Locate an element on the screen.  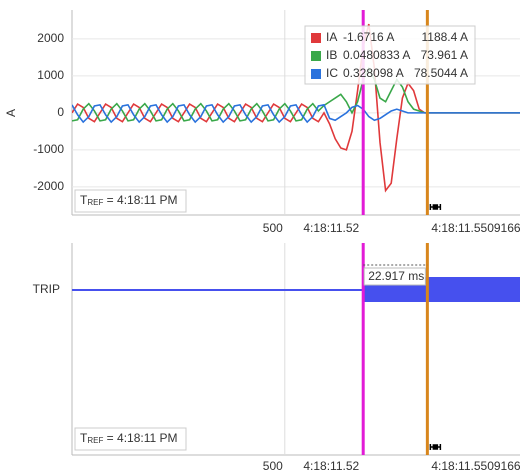
legend-box is located at coordinates (390, 55).